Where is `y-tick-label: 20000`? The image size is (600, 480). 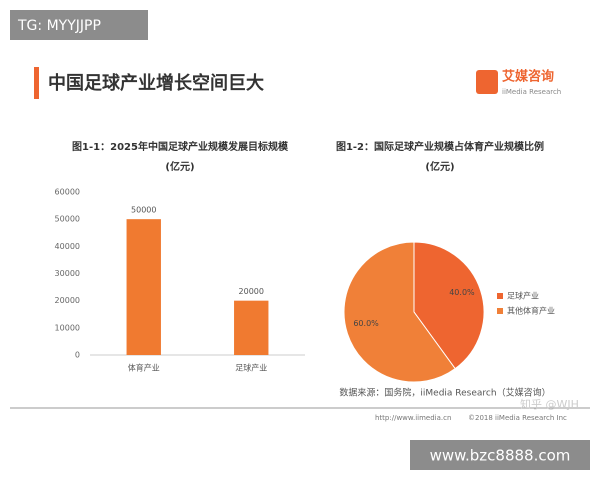
y-tick-label: 20000 is located at coordinates (67, 300).